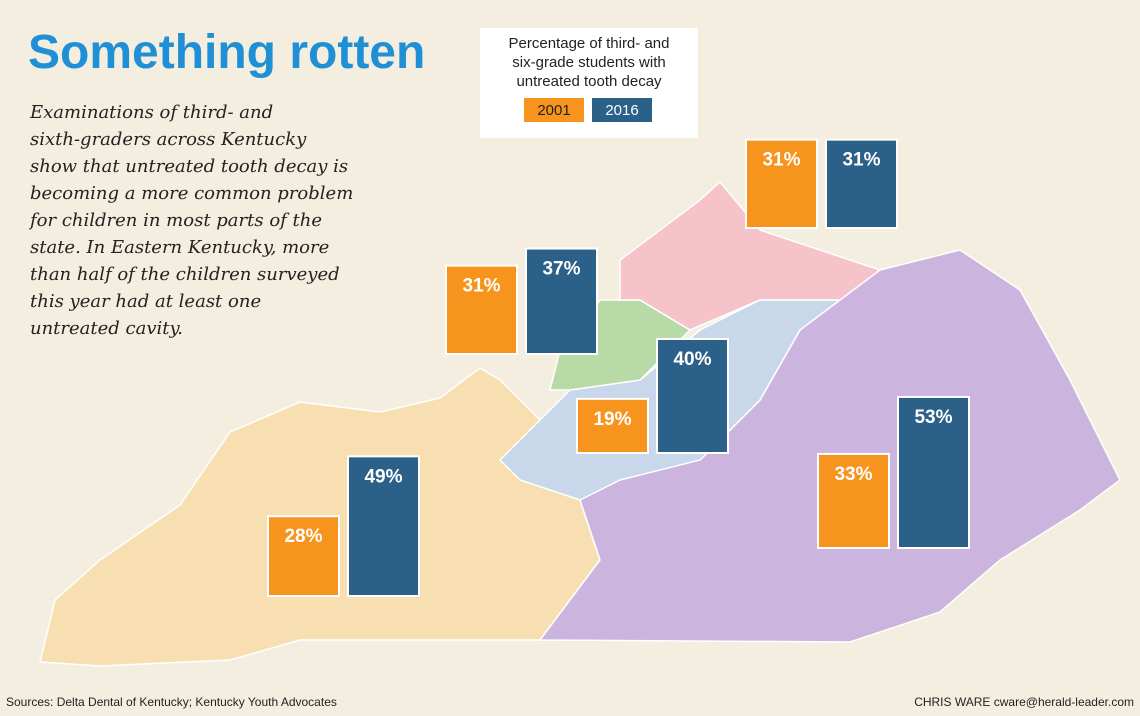  What do you see at coordinates (179, 247) in the screenshot?
I see `description-line: state. In Eastern Kentucky, more` at bounding box center [179, 247].